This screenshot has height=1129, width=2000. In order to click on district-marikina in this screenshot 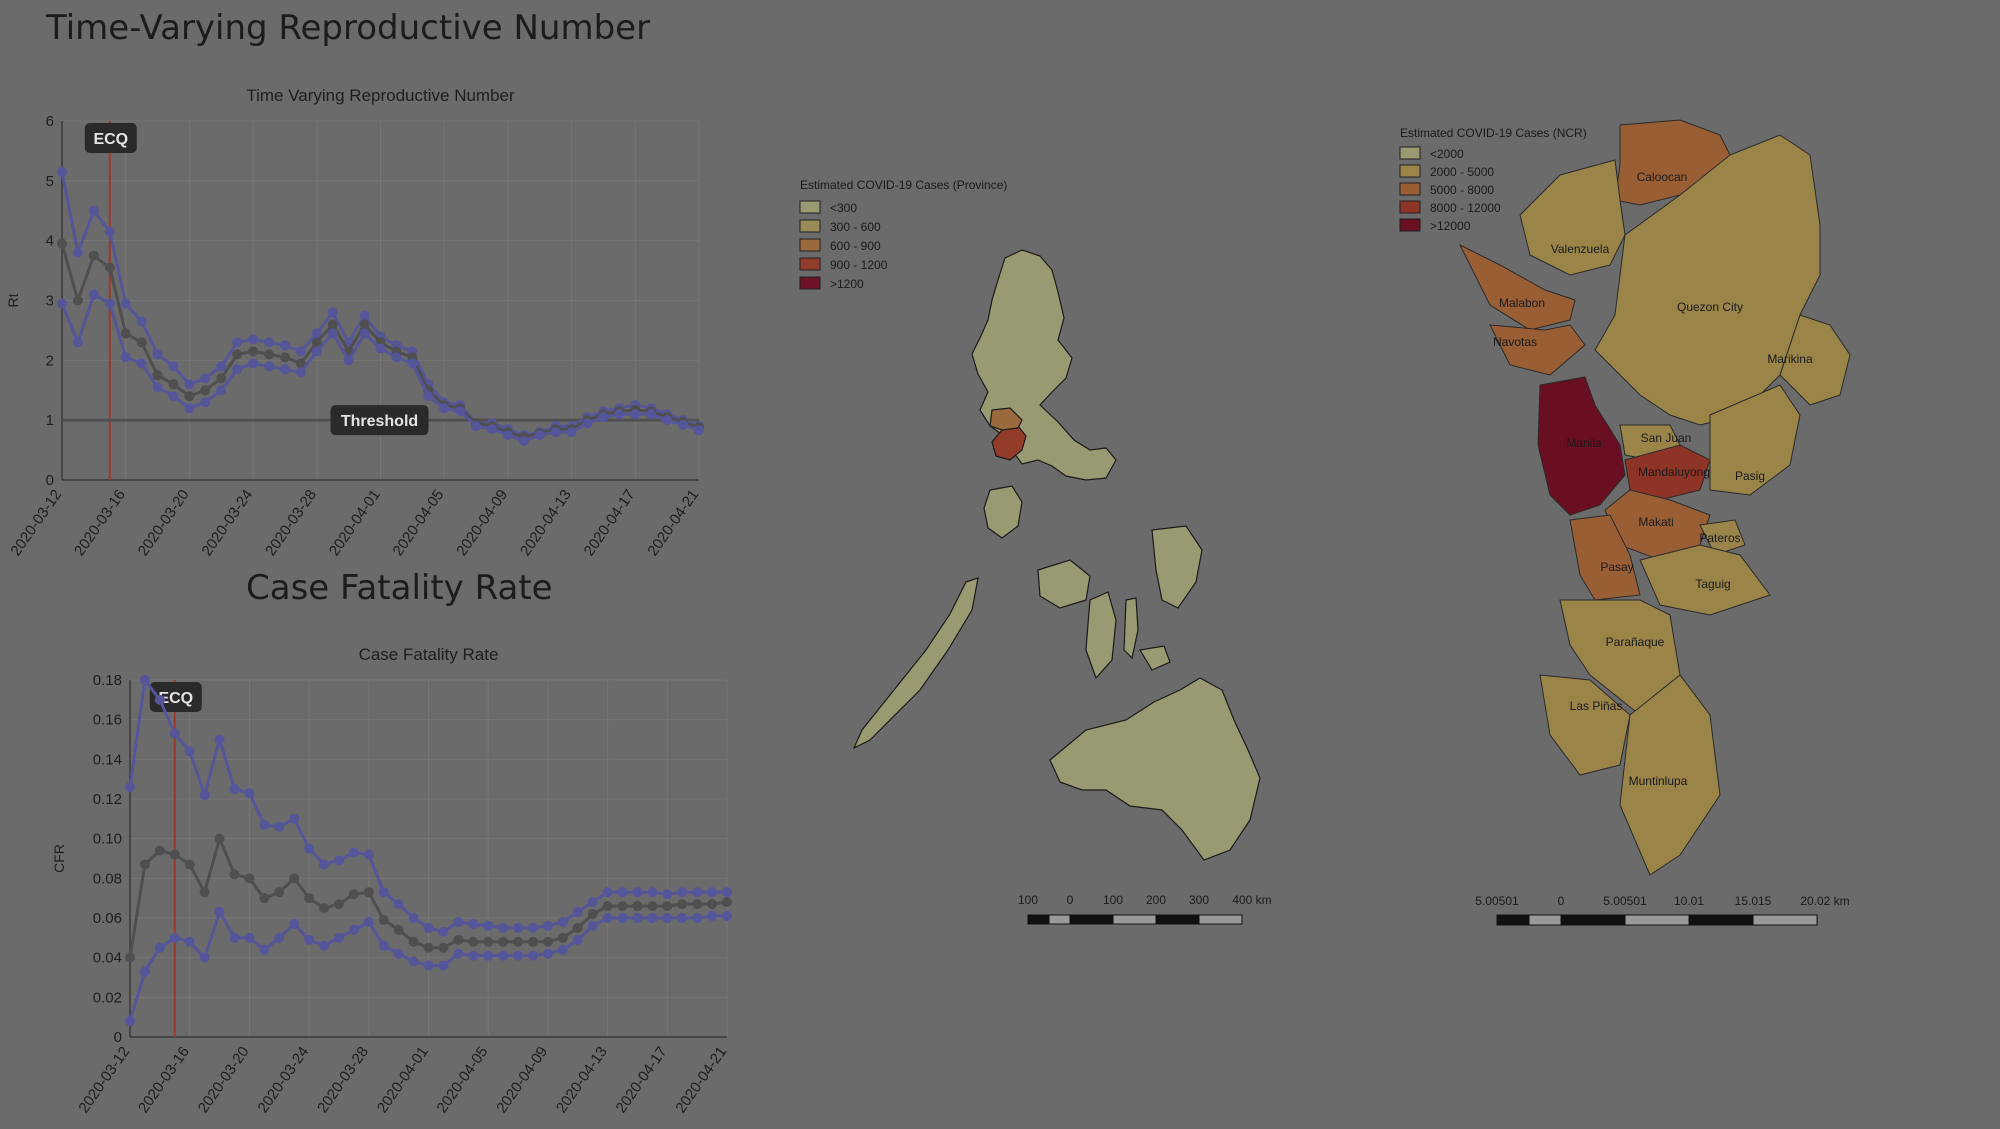, I will do `click(1815, 360)`.